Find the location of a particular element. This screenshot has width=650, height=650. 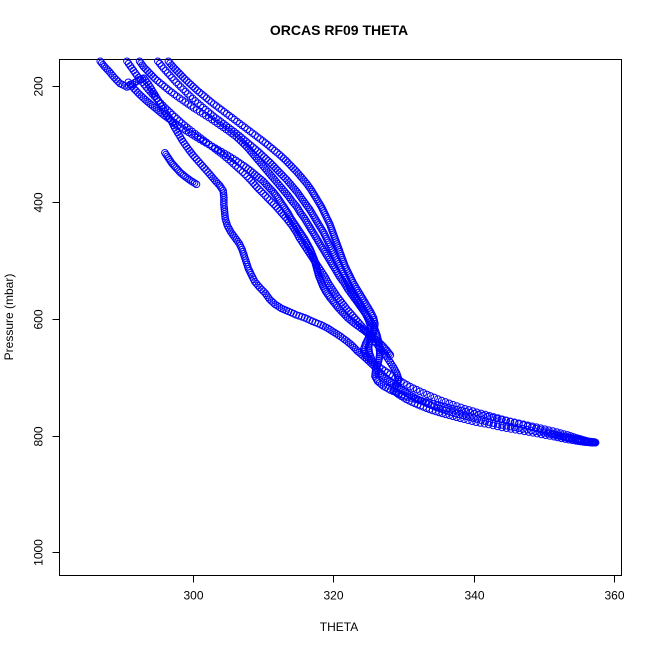

y-tick-label: 1000 is located at coordinates (39, 552).